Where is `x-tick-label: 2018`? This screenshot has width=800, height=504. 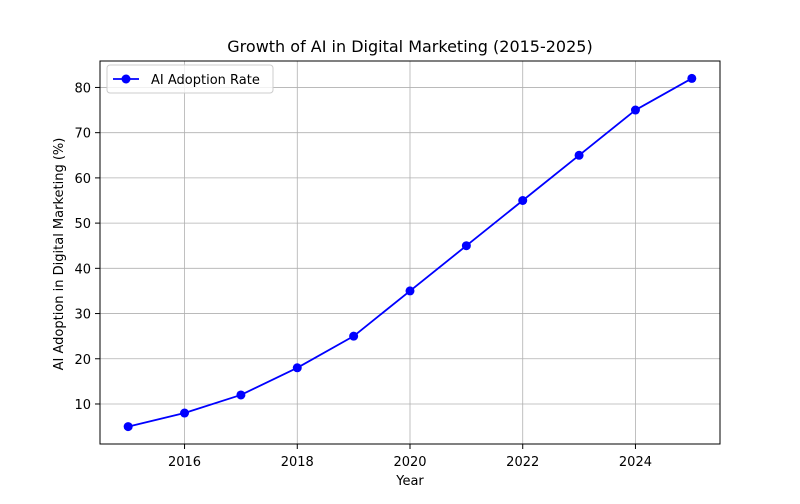
x-tick-label: 2018 is located at coordinates (297, 462).